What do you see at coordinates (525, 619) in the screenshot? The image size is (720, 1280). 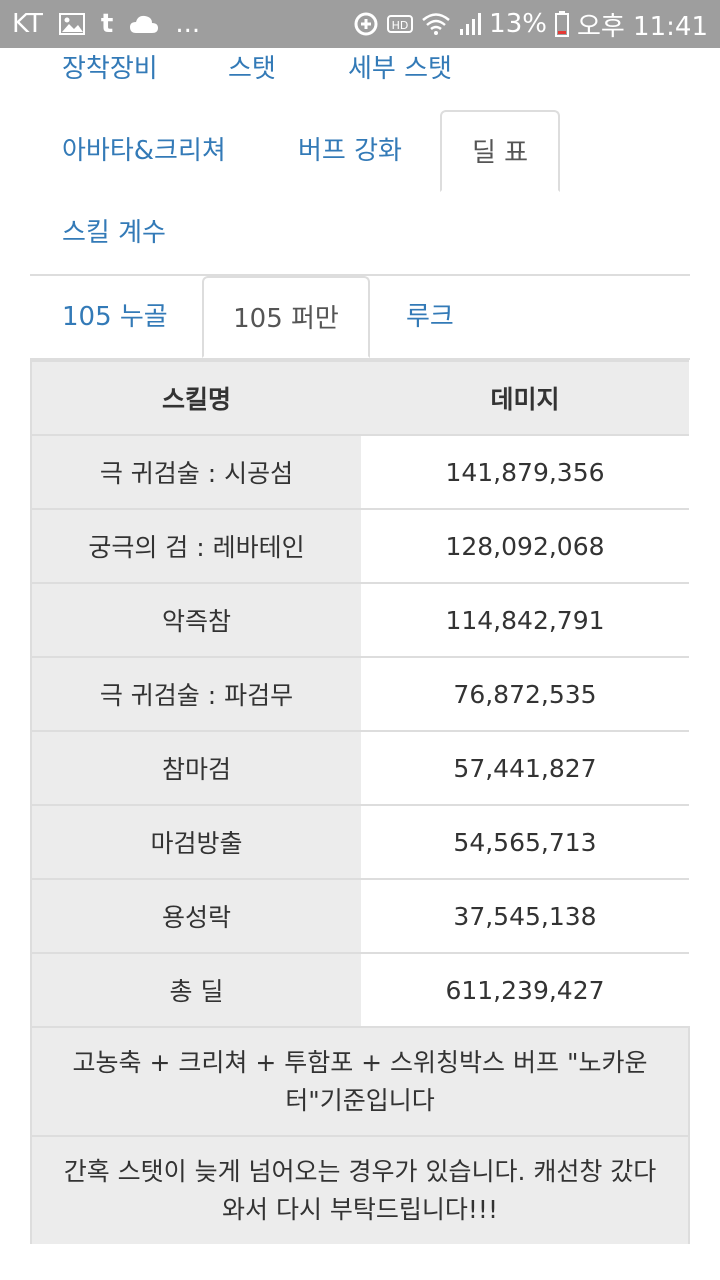 I see `damage-value: 114,842,791` at bounding box center [525, 619].